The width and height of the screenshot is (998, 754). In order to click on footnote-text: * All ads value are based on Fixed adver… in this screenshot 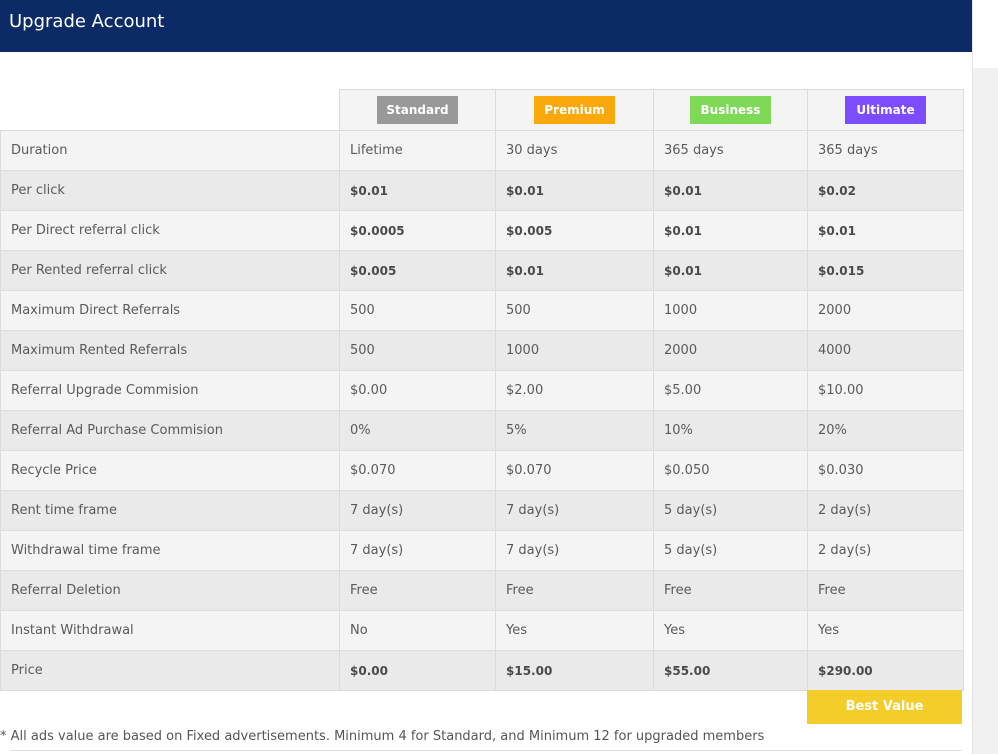, I will do `click(382, 736)`.